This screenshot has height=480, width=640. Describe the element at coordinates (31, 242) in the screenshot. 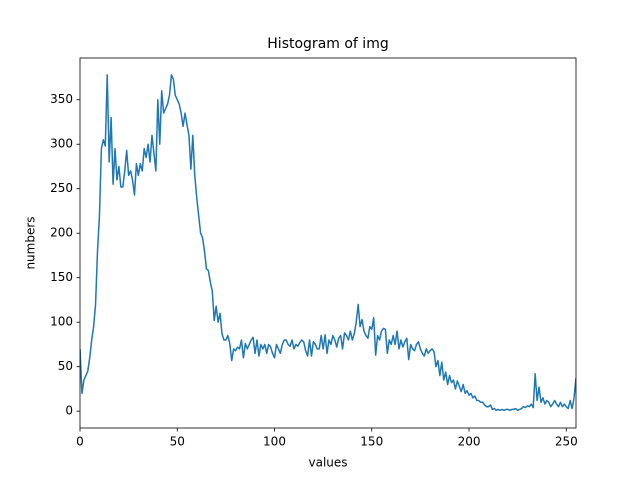

I see `y-axis-label: numbers` at that location.